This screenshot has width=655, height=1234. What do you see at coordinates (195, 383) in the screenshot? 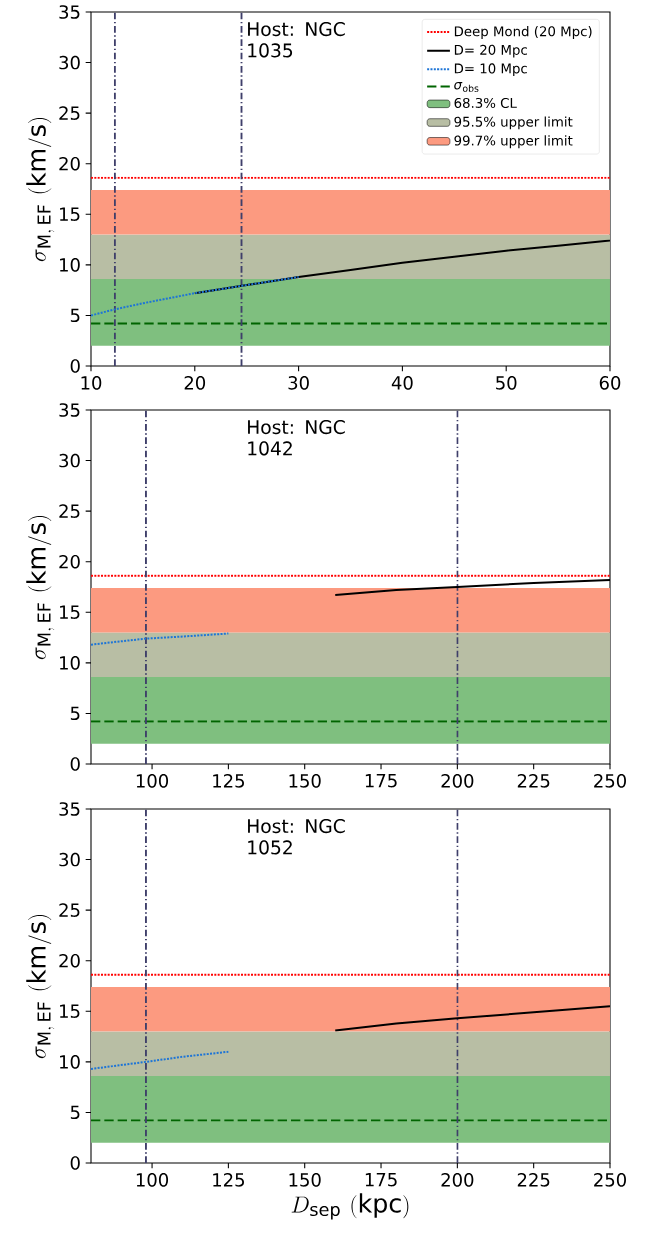
I see `x-tick-label: 20` at bounding box center [195, 383].